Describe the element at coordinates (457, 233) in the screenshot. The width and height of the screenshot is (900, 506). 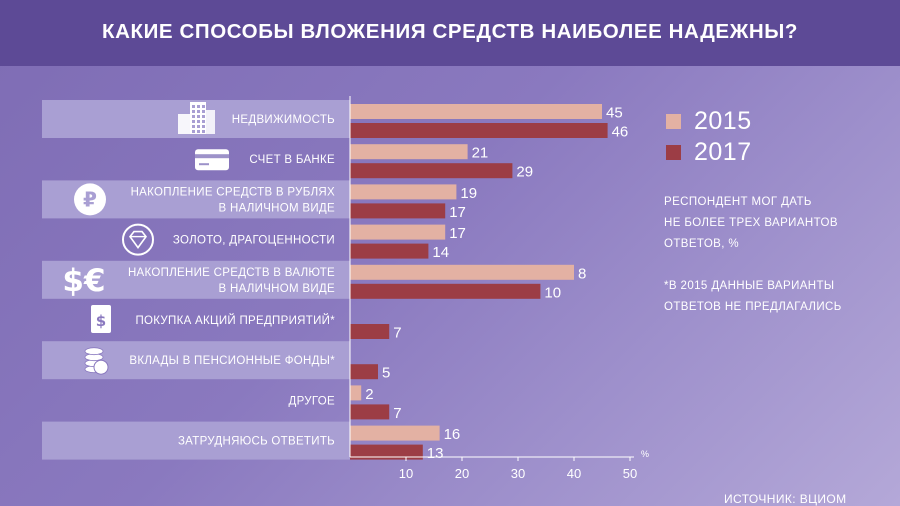
I see `data-label-2015: 17` at that location.